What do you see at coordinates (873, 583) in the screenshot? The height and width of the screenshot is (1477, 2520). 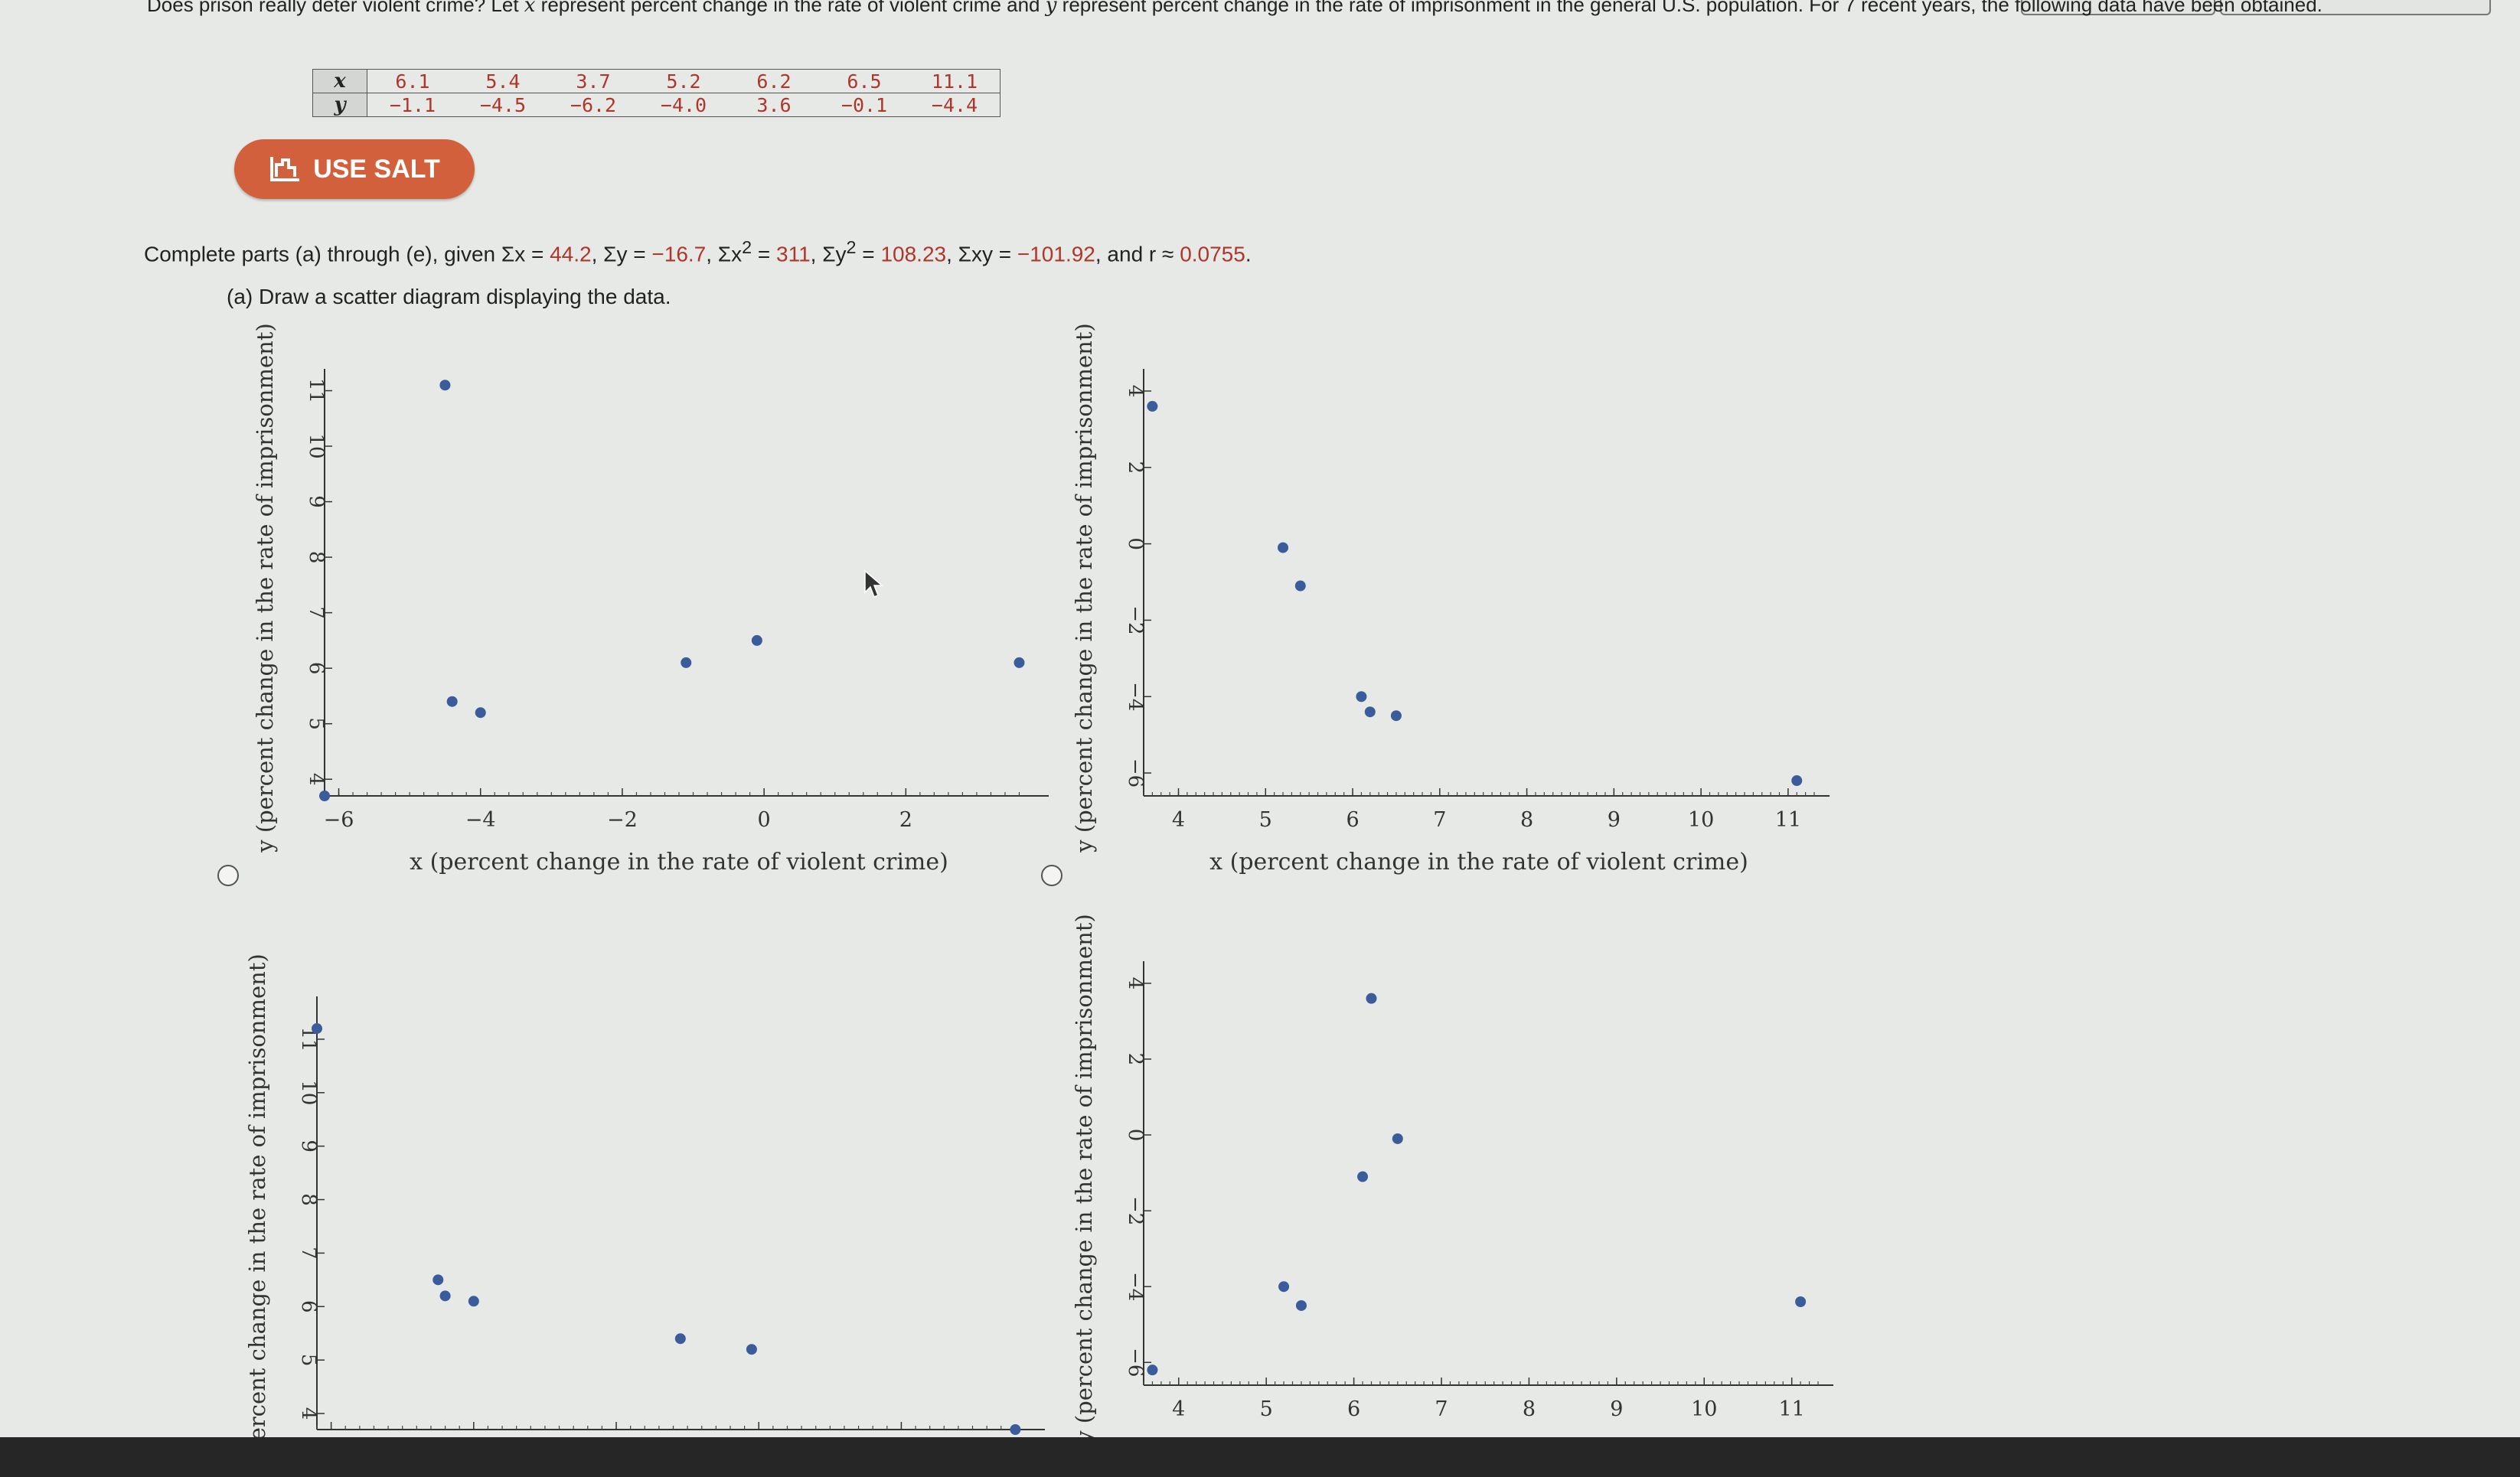 I see `mouse-cursor-icon` at bounding box center [873, 583].